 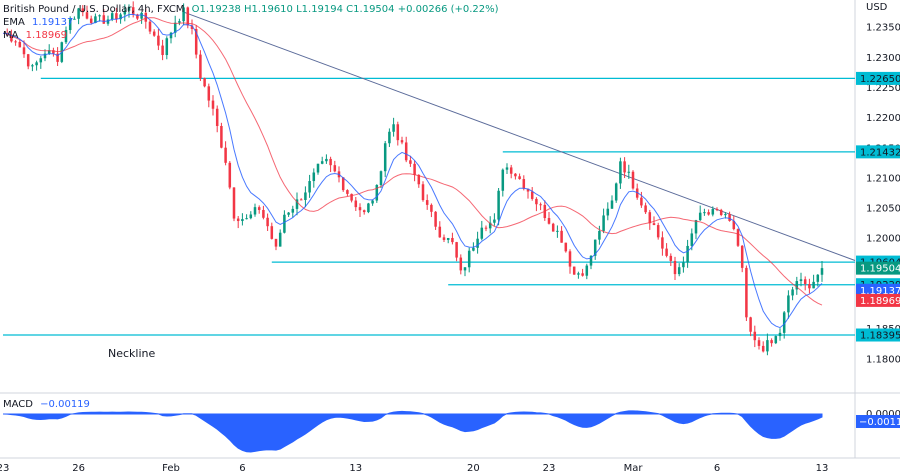 What do you see at coordinates (880, 79) in the screenshot?
I see `price-badge-label: 1.22650` at bounding box center [880, 79].